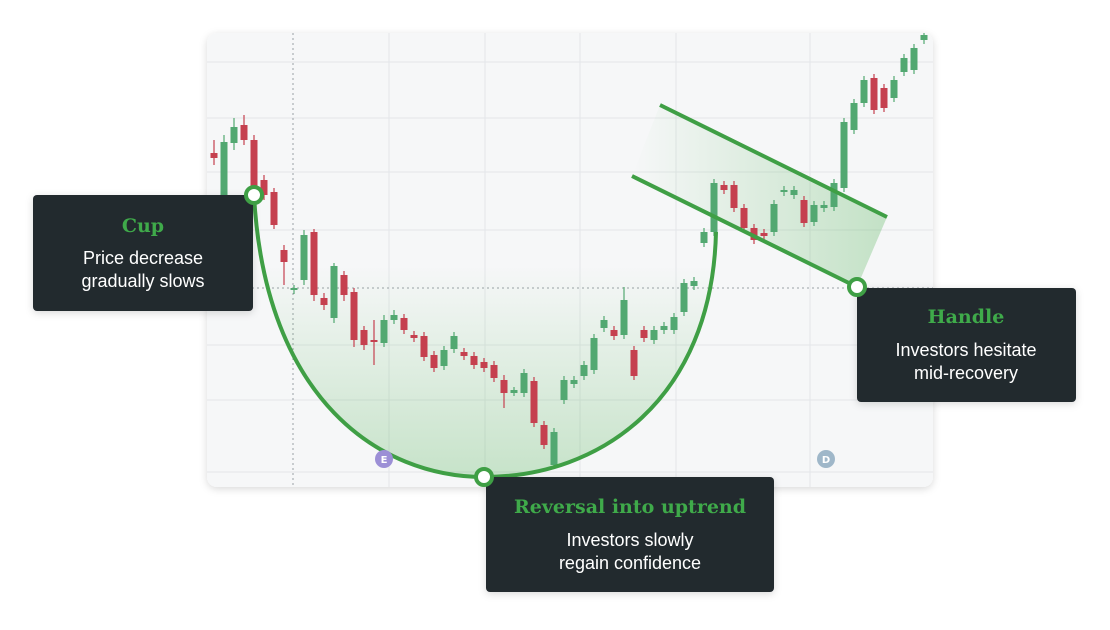 The height and width of the screenshot is (630, 1110). I want to click on callout-text: mid-recovery, so click(966, 373).